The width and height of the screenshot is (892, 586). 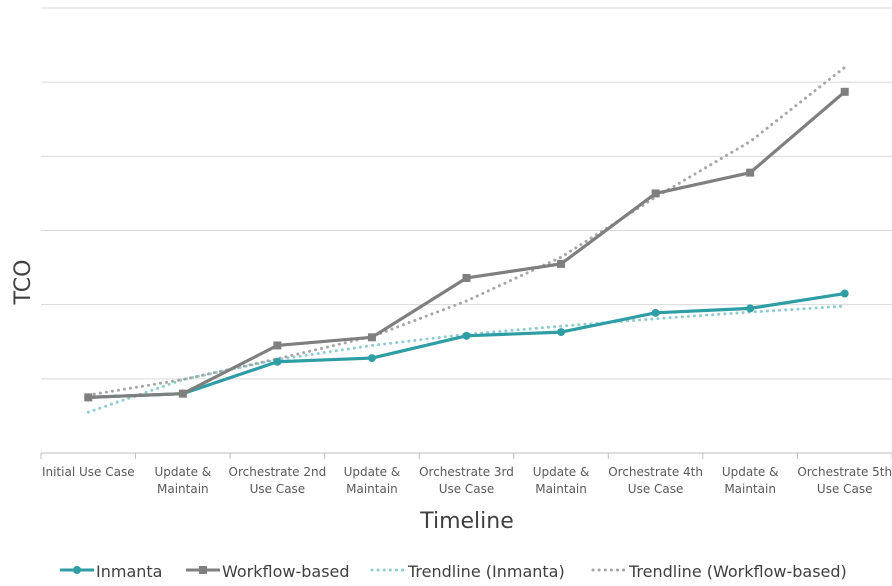 I want to click on x-tick-label: Orchestrate 4th Use Case, so click(x=655, y=480).